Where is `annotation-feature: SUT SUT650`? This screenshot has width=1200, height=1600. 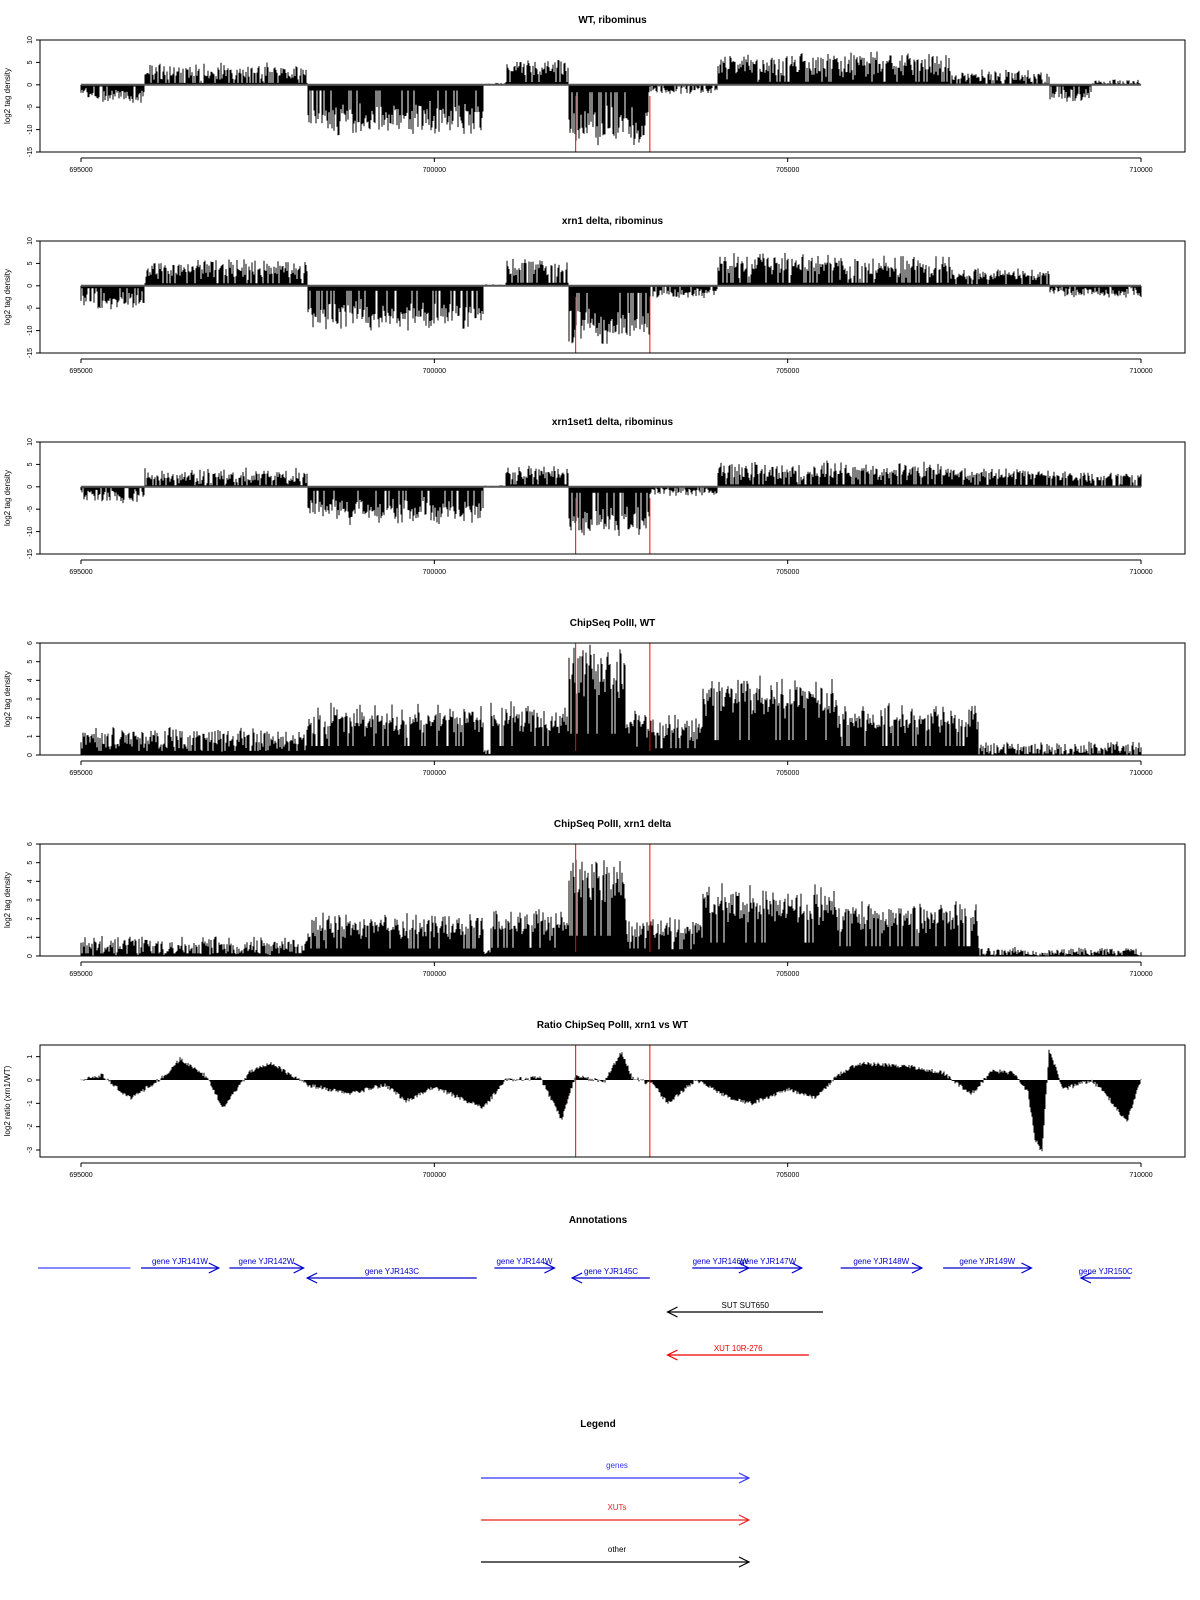 annotation-feature: SUT SUT650 is located at coordinates (744, 1309).